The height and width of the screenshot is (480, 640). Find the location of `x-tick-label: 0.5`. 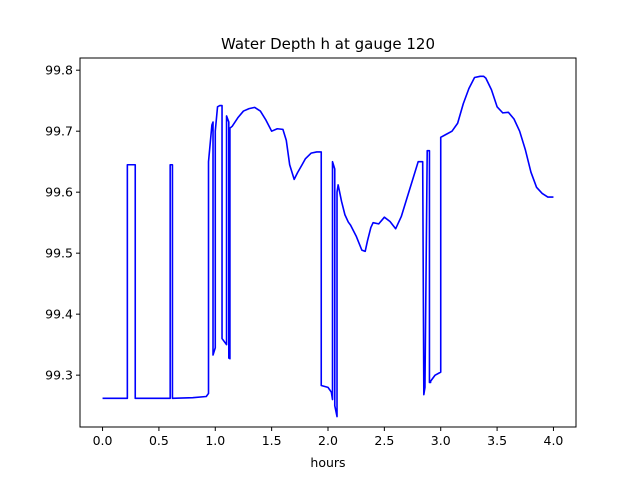

x-tick-label: 0.5 is located at coordinates (159, 440).